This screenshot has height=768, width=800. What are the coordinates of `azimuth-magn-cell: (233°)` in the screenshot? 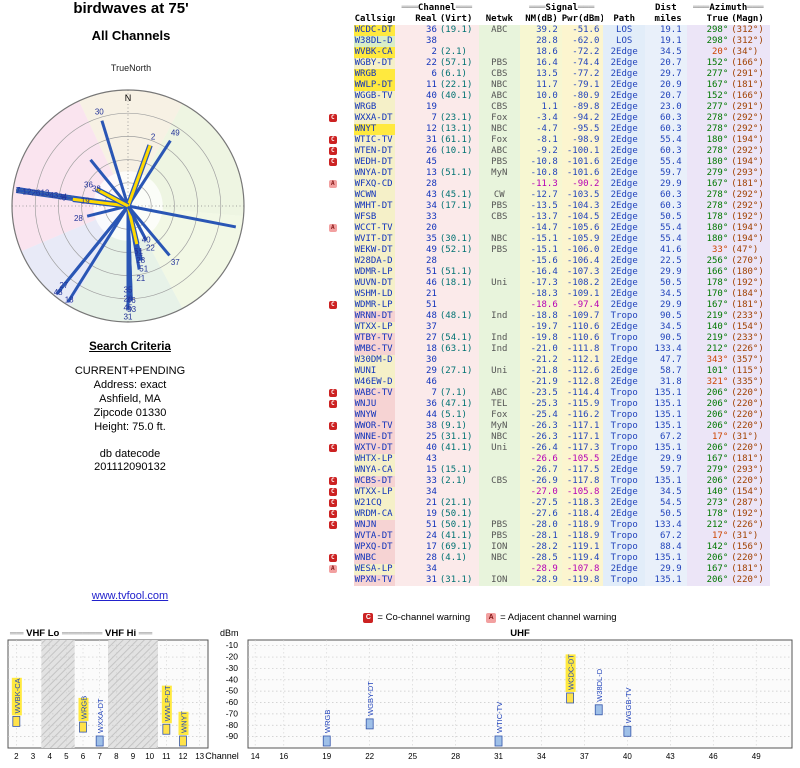 It's located at (749, 338).